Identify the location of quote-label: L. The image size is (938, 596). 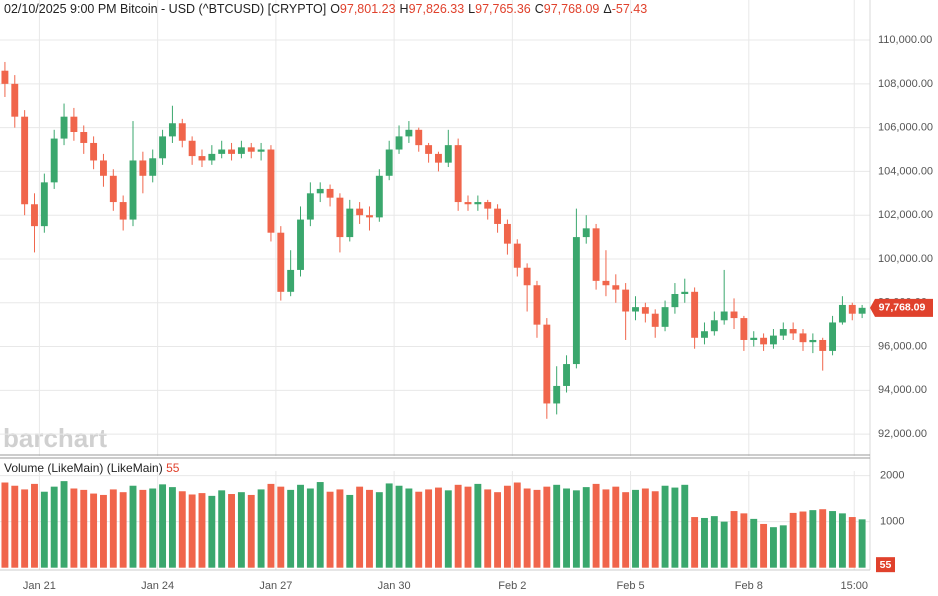
(472, 9).